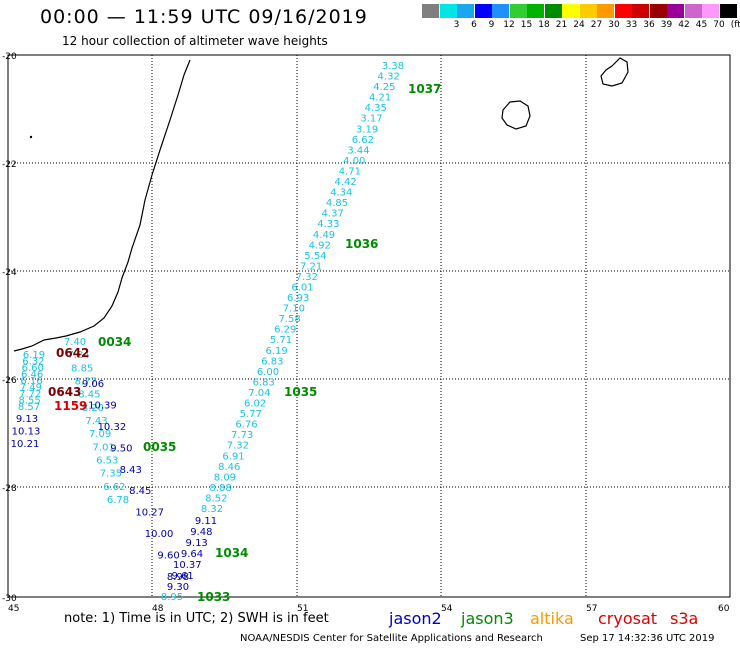 The height and width of the screenshot is (650, 740). I want to click on swh-value: 10.32, so click(112, 427).